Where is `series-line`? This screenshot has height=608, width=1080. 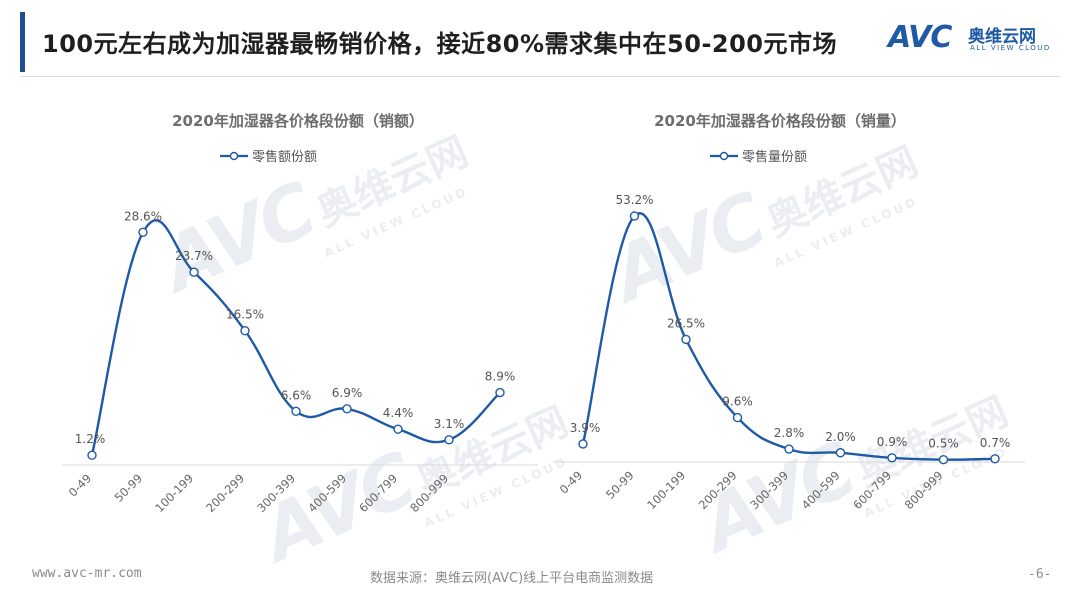 series-line is located at coordinates (295, 337).